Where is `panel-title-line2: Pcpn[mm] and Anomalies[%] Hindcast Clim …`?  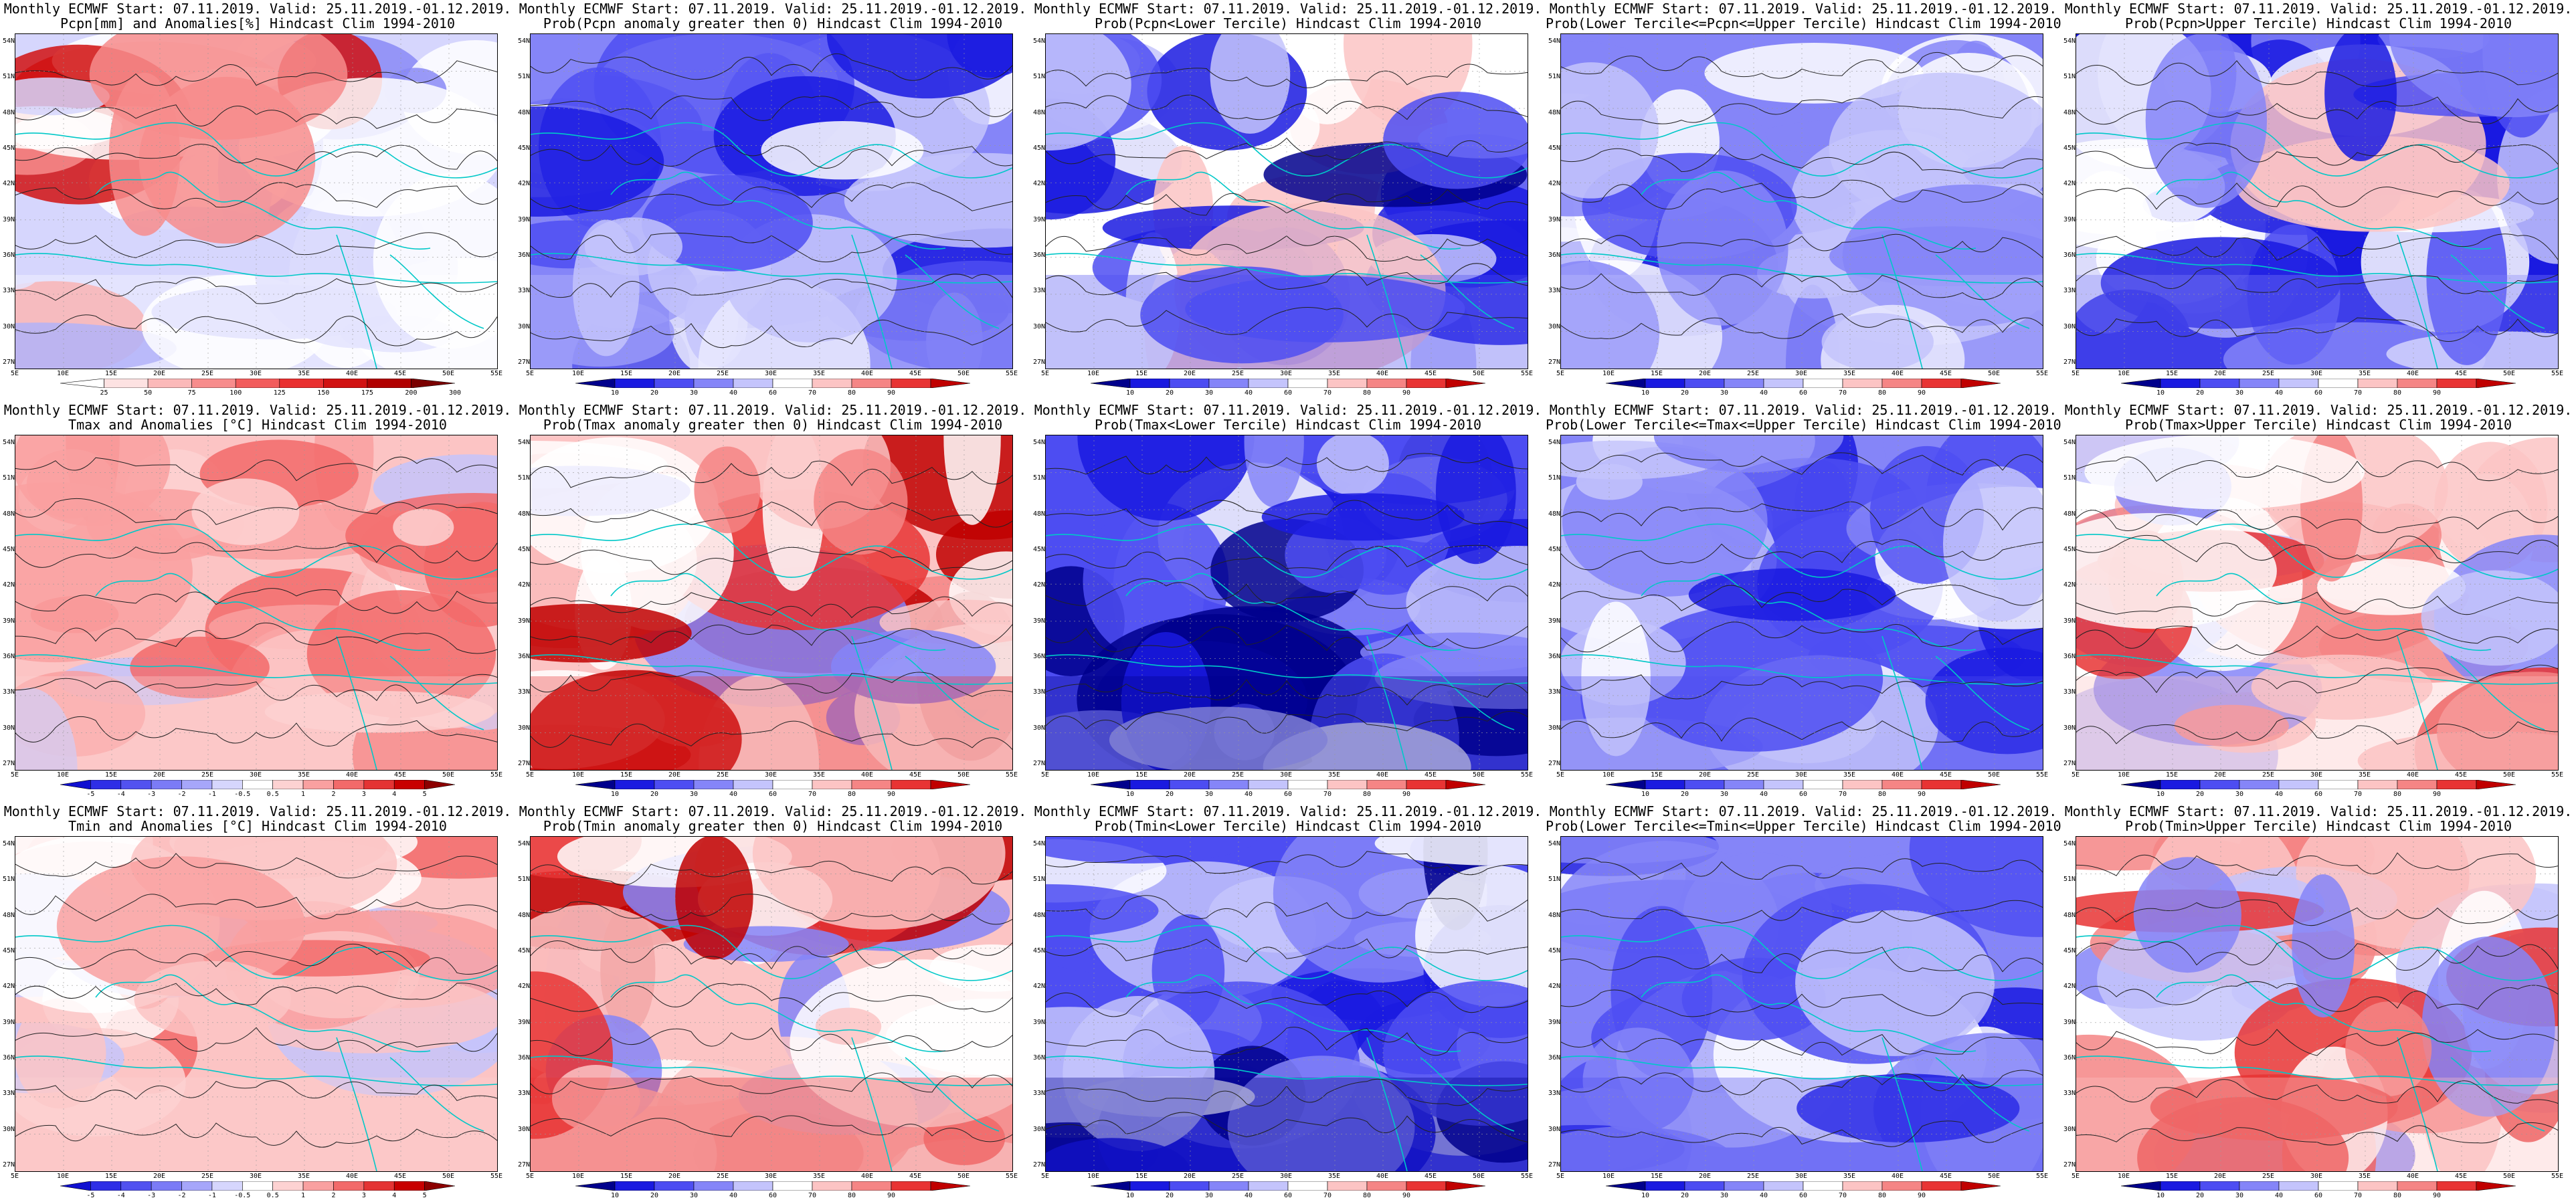
panel-title-line2: Pcpn[mm] and Anomalies[%] Hindcast Clim … is located at coordinates (257, 23).